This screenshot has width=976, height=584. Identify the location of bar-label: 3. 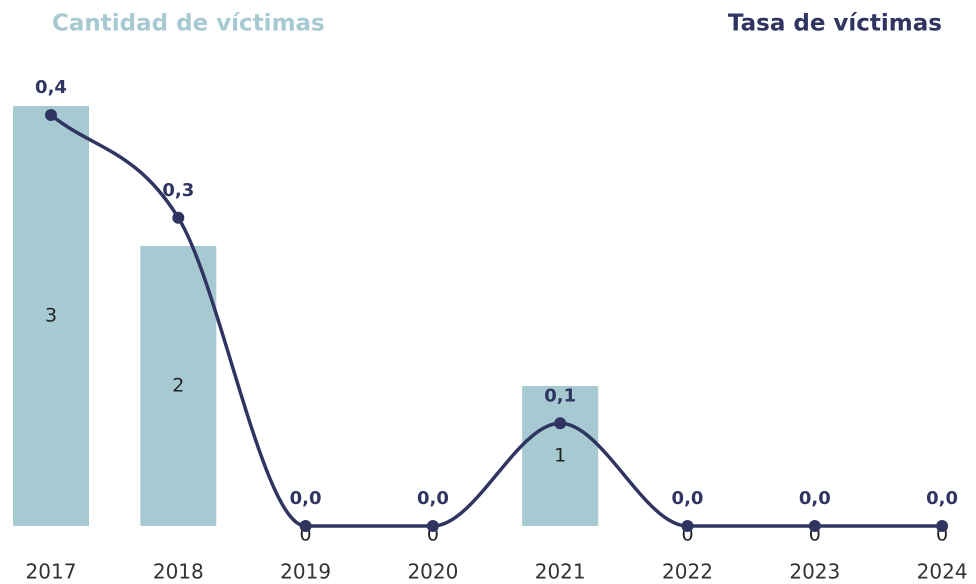
(51, 316).